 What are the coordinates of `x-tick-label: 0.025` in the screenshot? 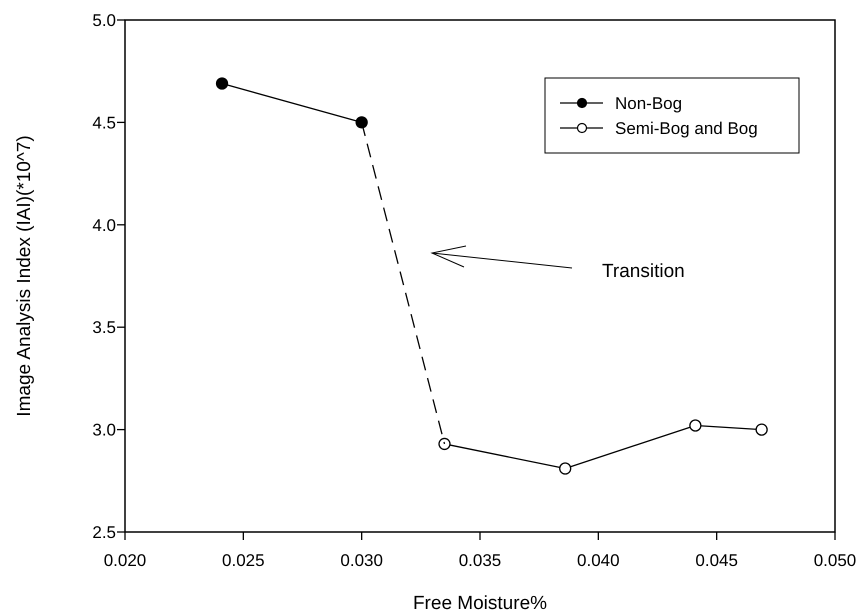 It's located at (243, 560).